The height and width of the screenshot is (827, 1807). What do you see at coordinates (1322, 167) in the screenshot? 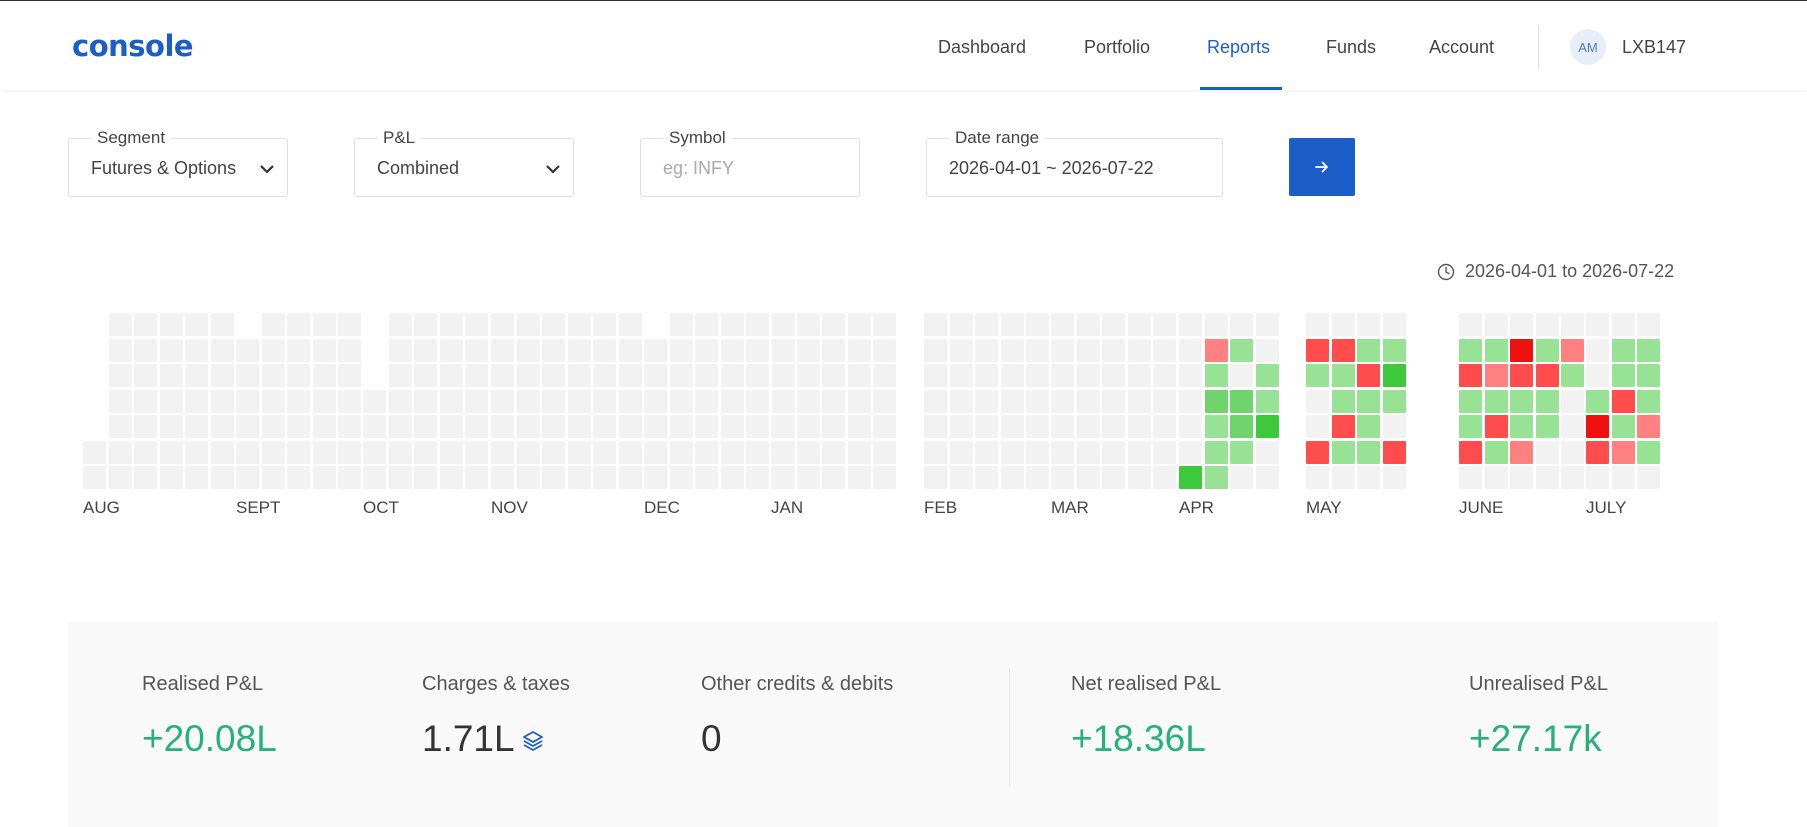
I see `submit-button` at bounding box center [1322, 167].